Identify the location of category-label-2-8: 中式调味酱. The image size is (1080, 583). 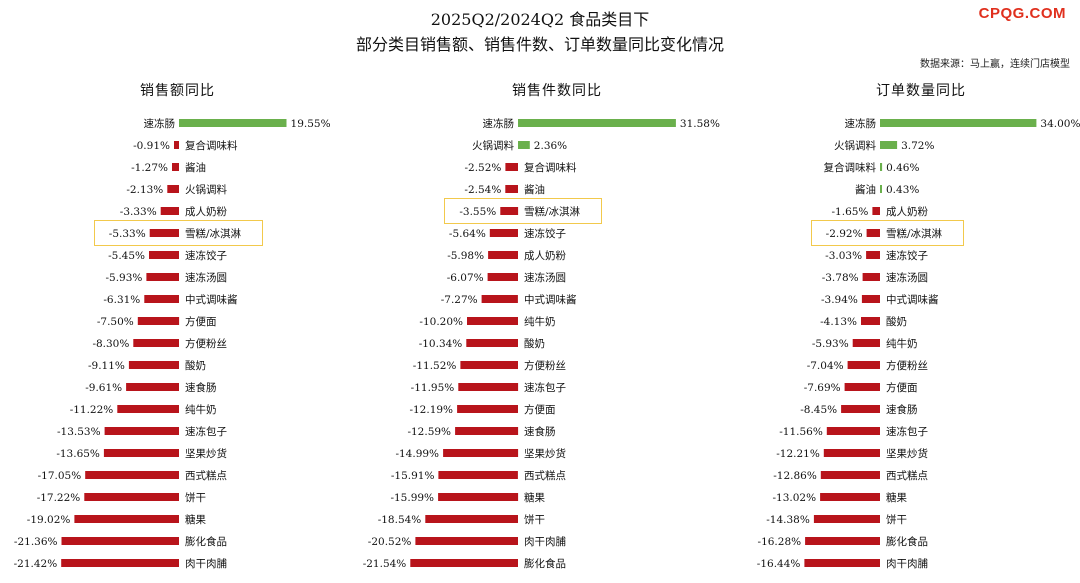
(912, 299).